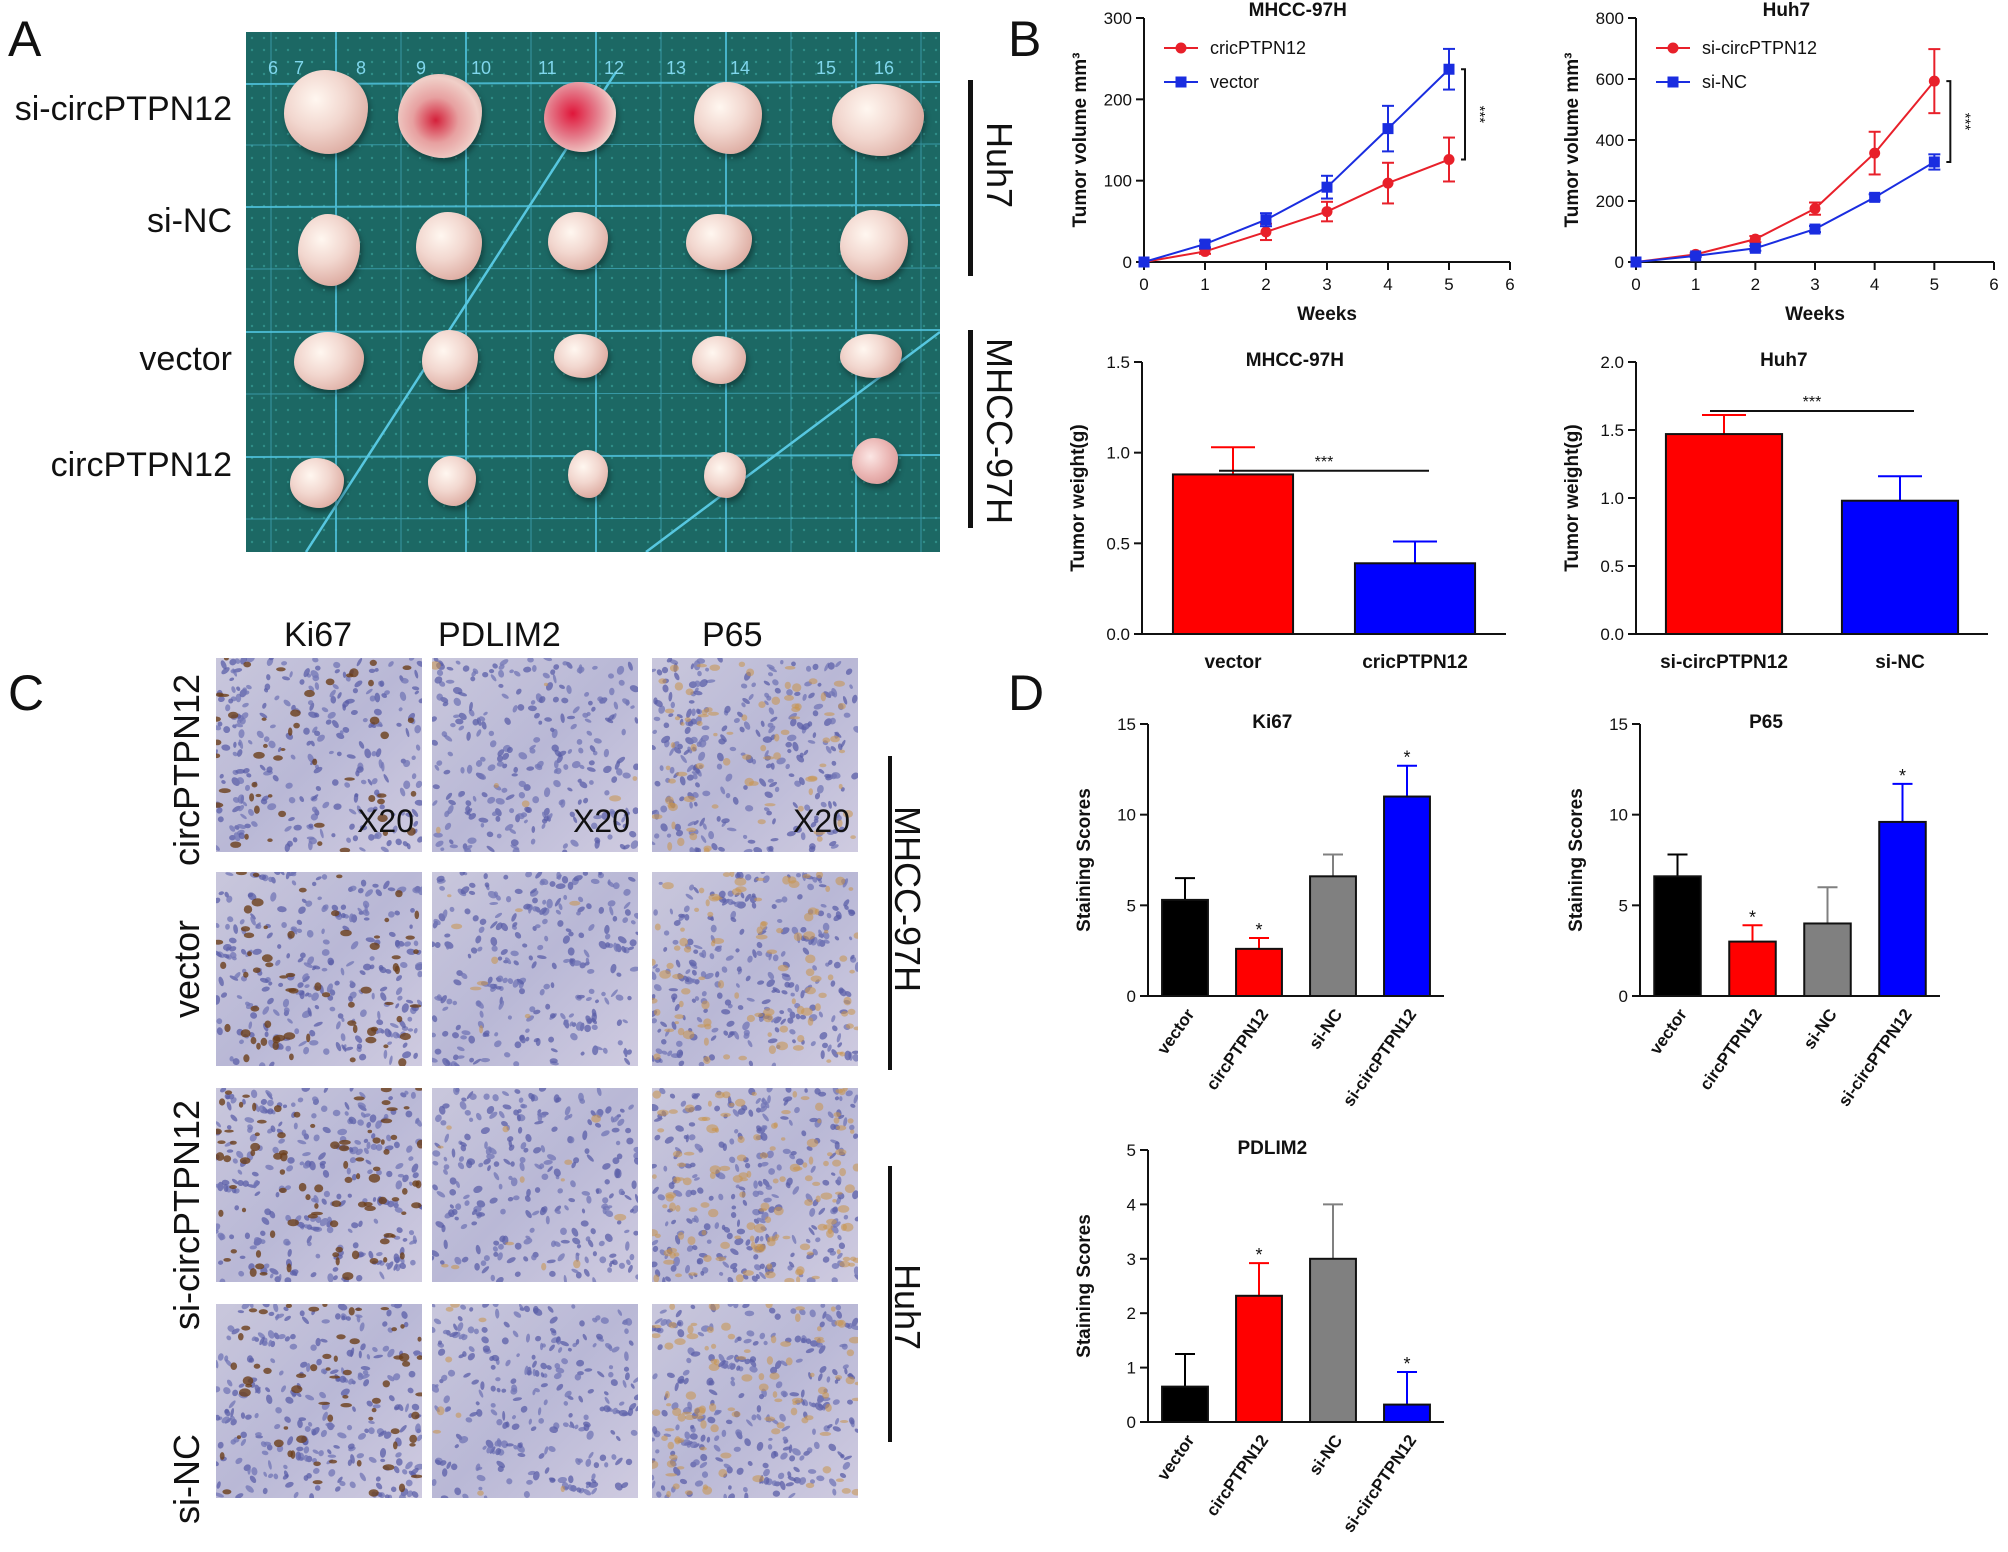  Describe the element at coordinates (186, 1214) in the screenshot. I see `row-label-si-circptpn12: si-circPTPN12` at that location.